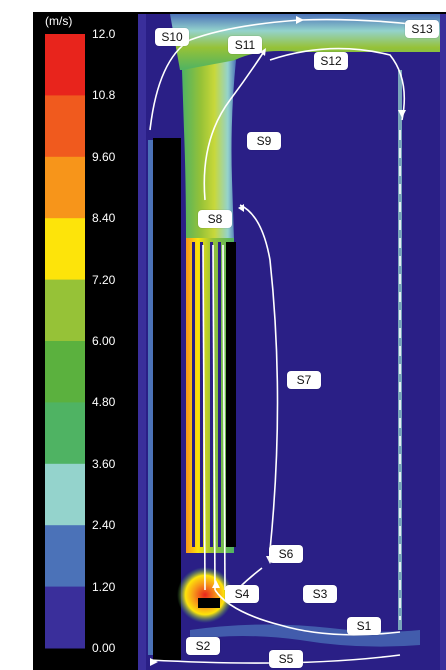  I want to click on vertical-duct-flow, so click(209, 150).